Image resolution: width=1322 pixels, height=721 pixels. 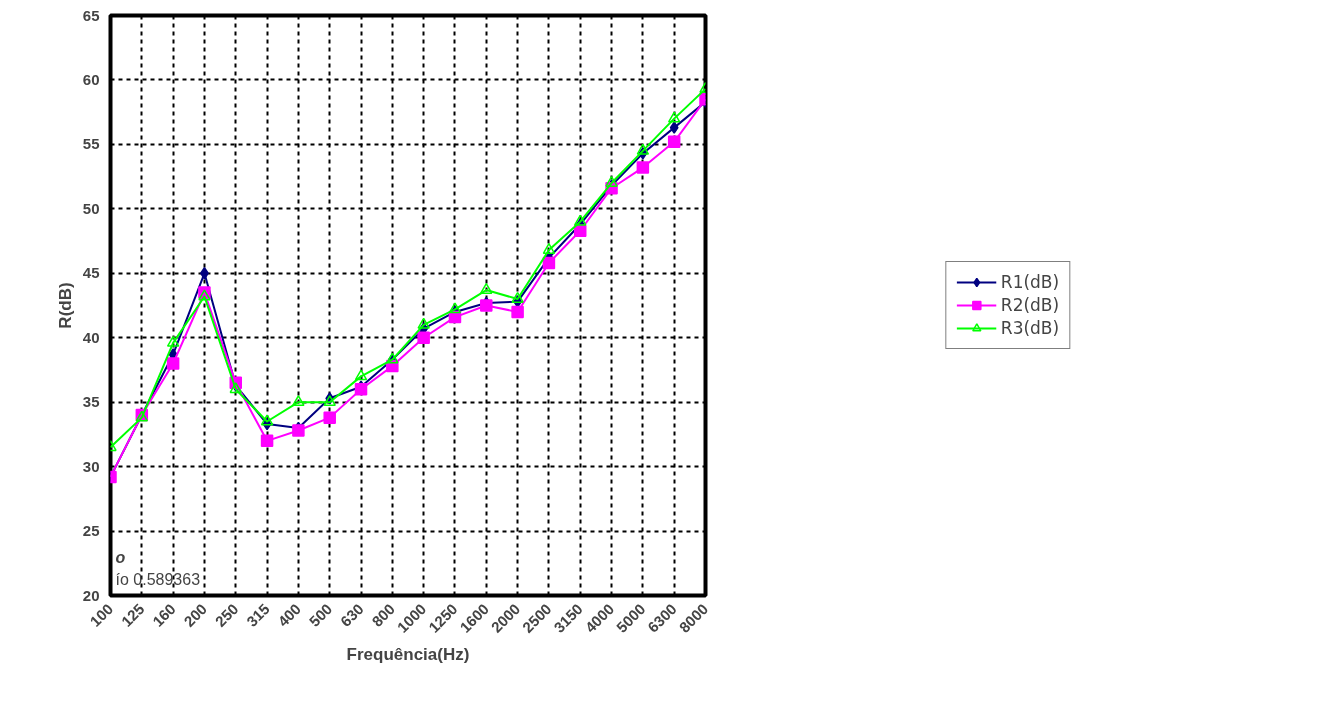 I want to click on x-tick-label: 315, so click(x=258, y=615).